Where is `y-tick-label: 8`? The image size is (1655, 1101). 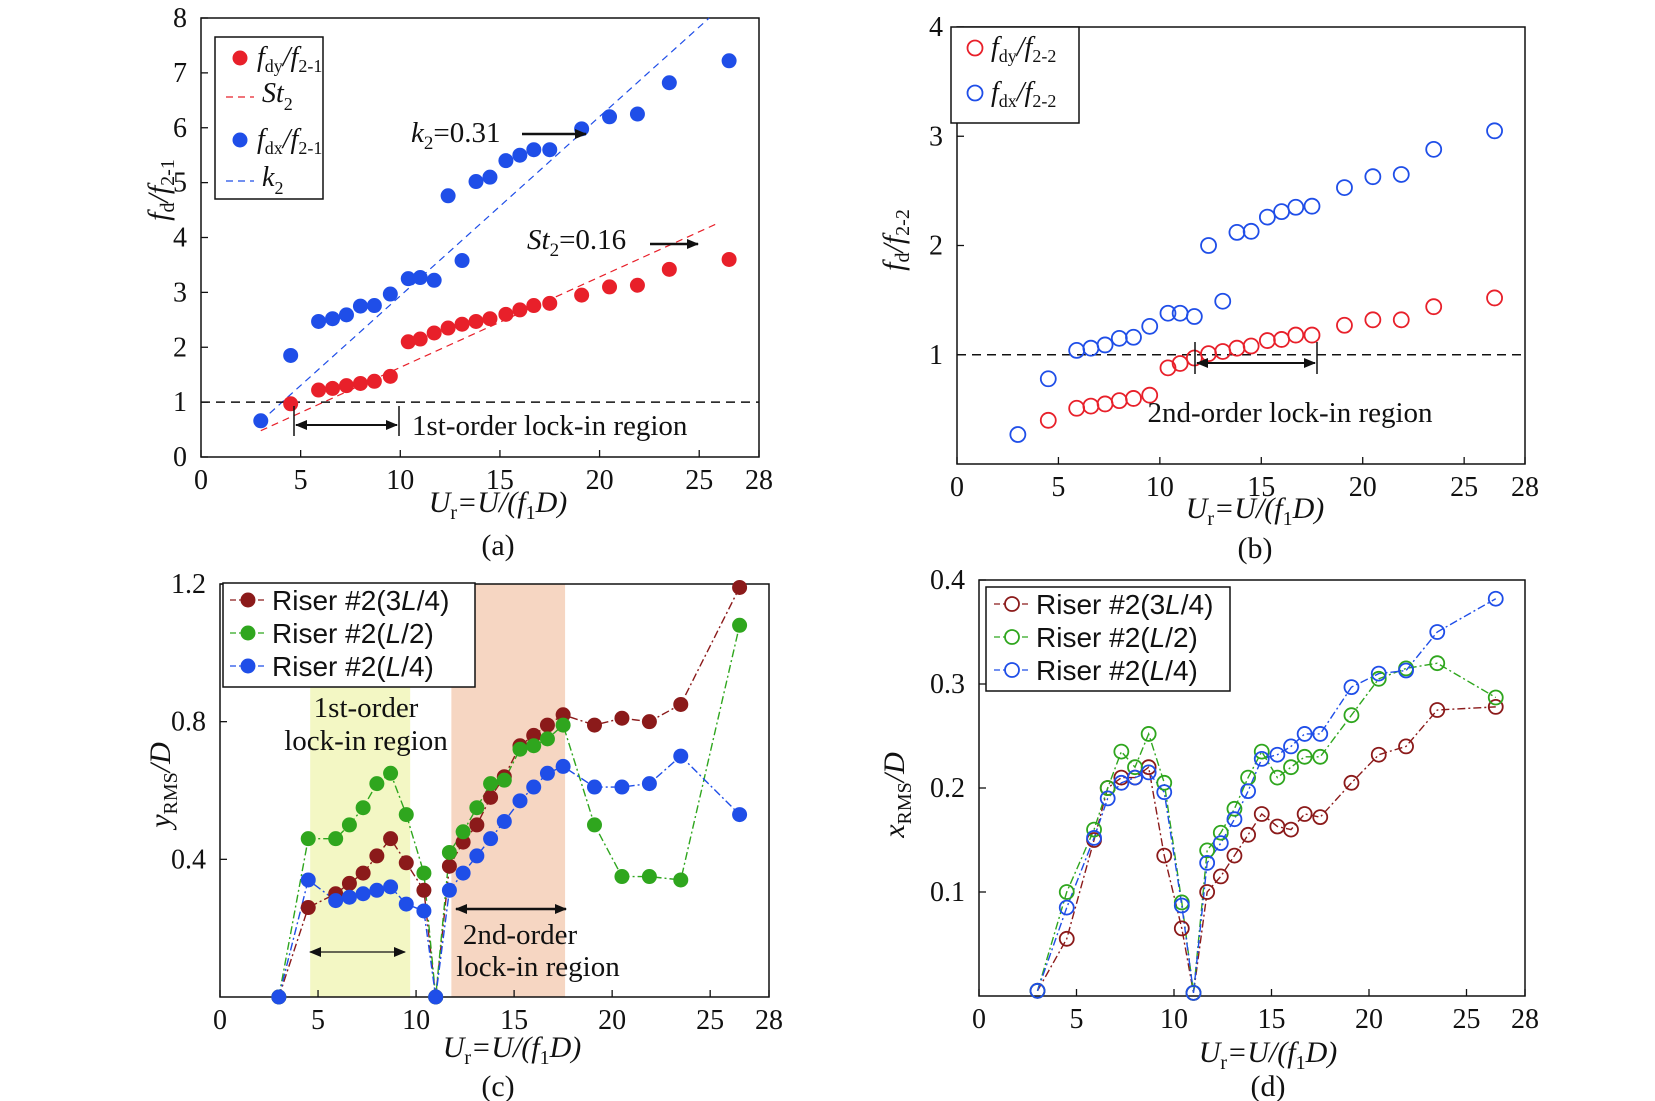 y-tick-label: 8 is located at coordinates (180, 18).